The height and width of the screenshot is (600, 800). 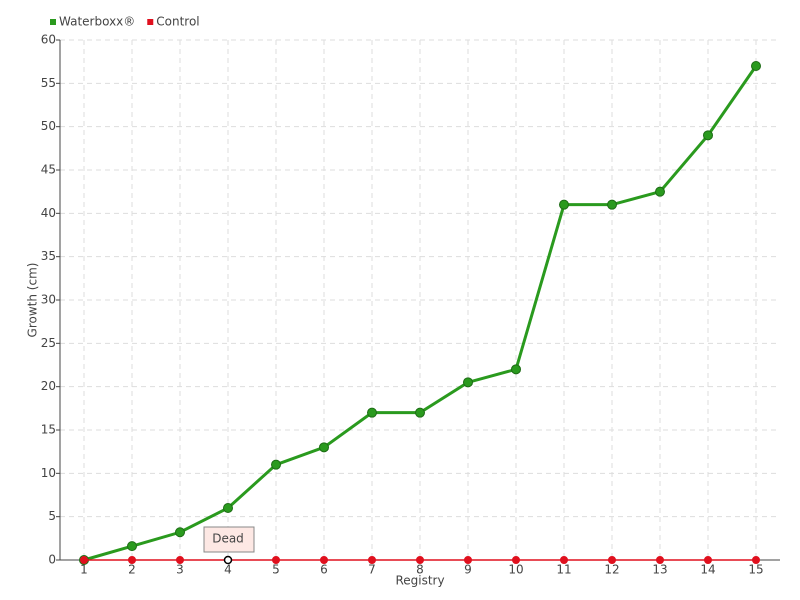 What do you see at coordinates (48, 170) in the screenshot?
I see `y-tick-label: 45` at bounding box center [48, 170].